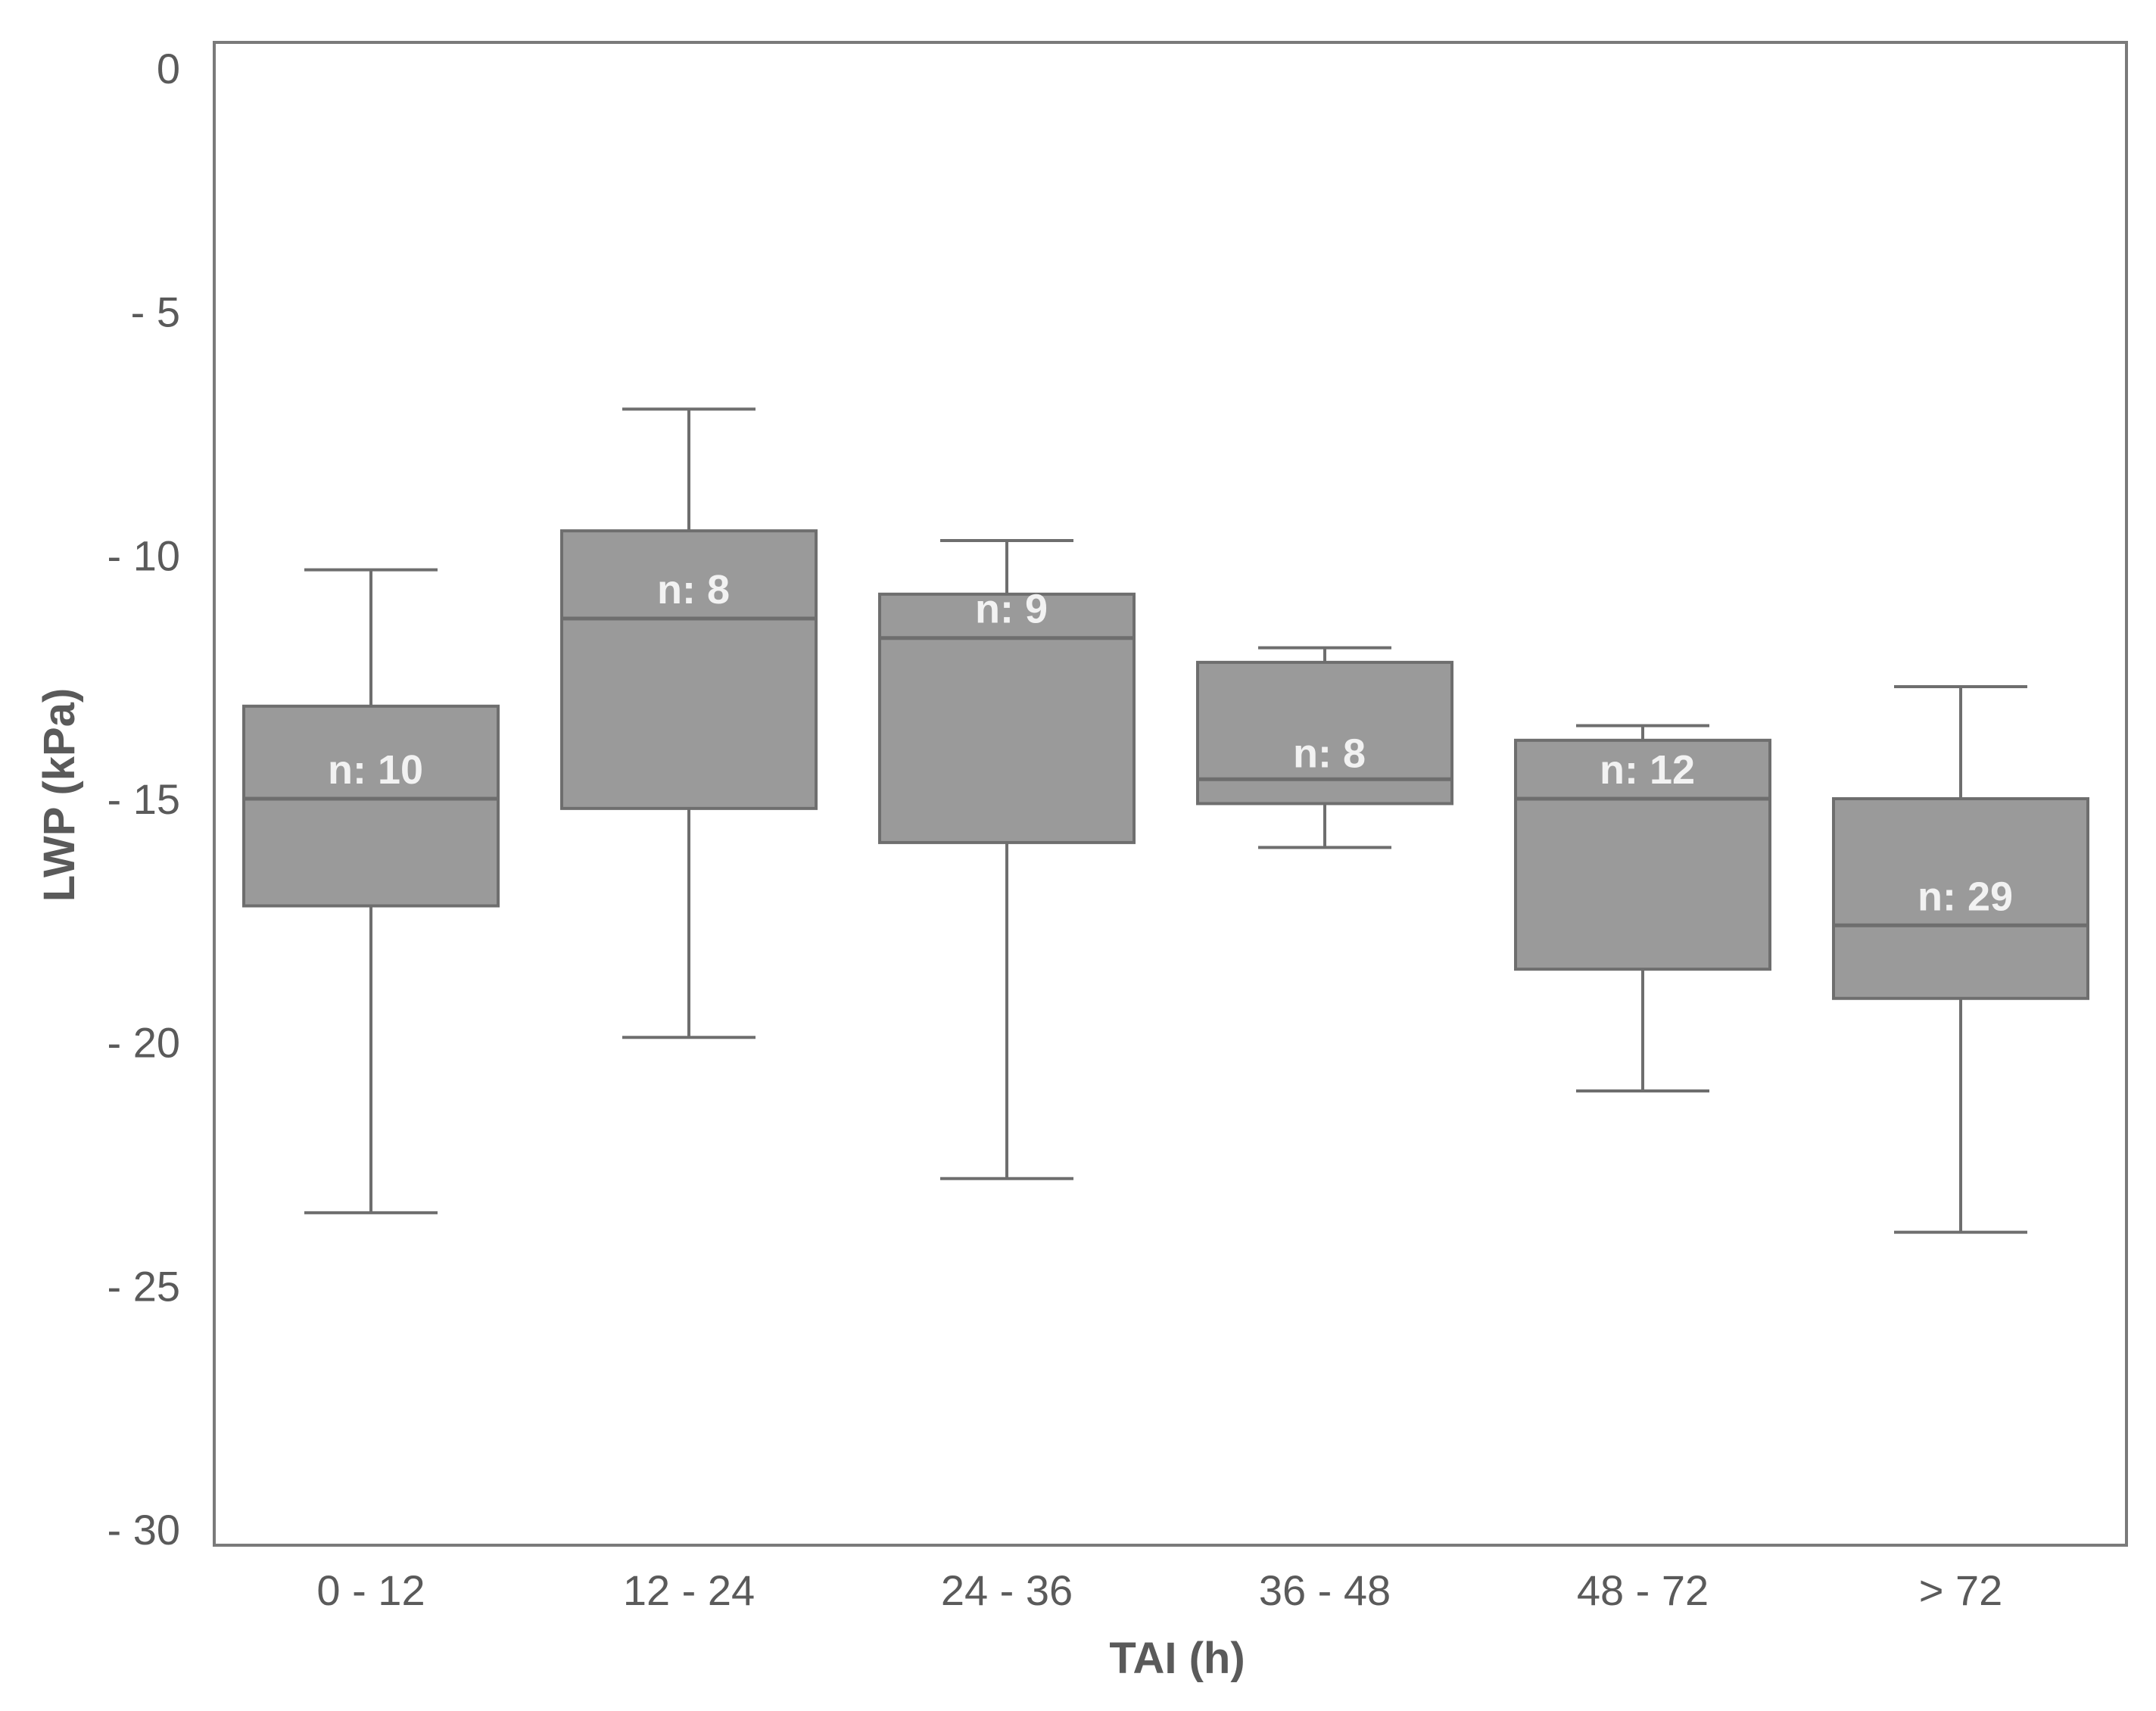  I want to click on y-tick-label: - 15, so click(144, 799).